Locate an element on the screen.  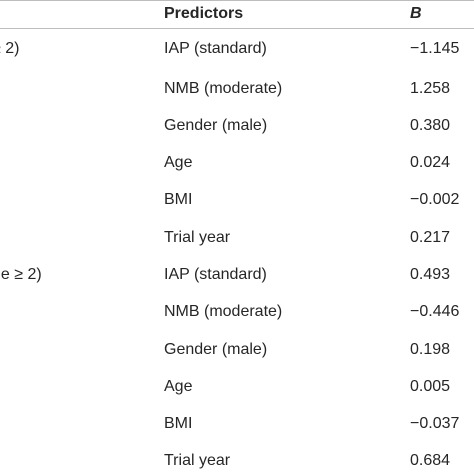
b-value-cell: −0.037 is located at coordinates (435, 423).